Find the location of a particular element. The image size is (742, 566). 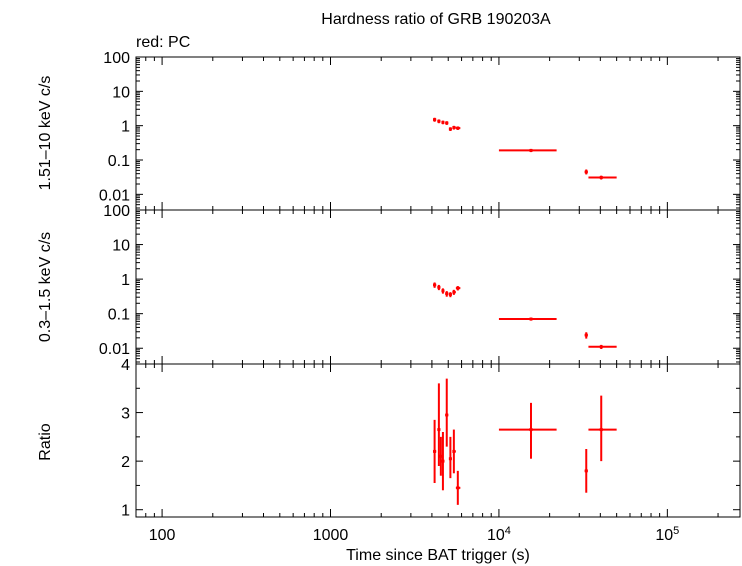

y-axis-label-hard: 1.51–10 keV c/s is located at coordinates (45, 133).